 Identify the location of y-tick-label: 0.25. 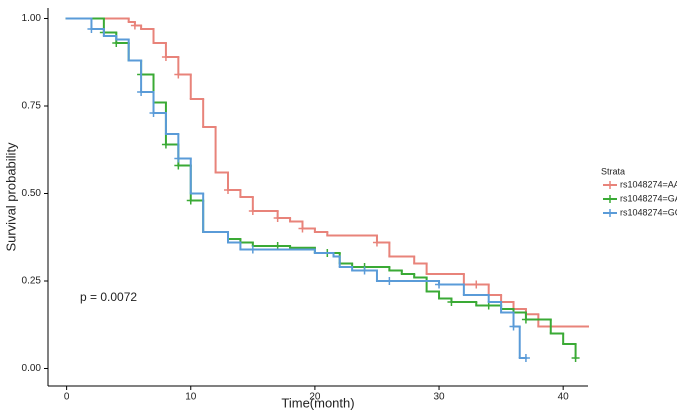
(32, 281).